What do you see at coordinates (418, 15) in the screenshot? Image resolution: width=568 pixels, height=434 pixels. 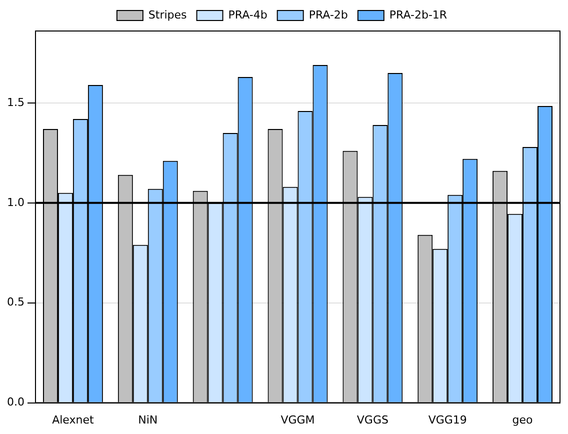 I see `legend-label: PRA-2b-1R` at bounding box center [418, 15].